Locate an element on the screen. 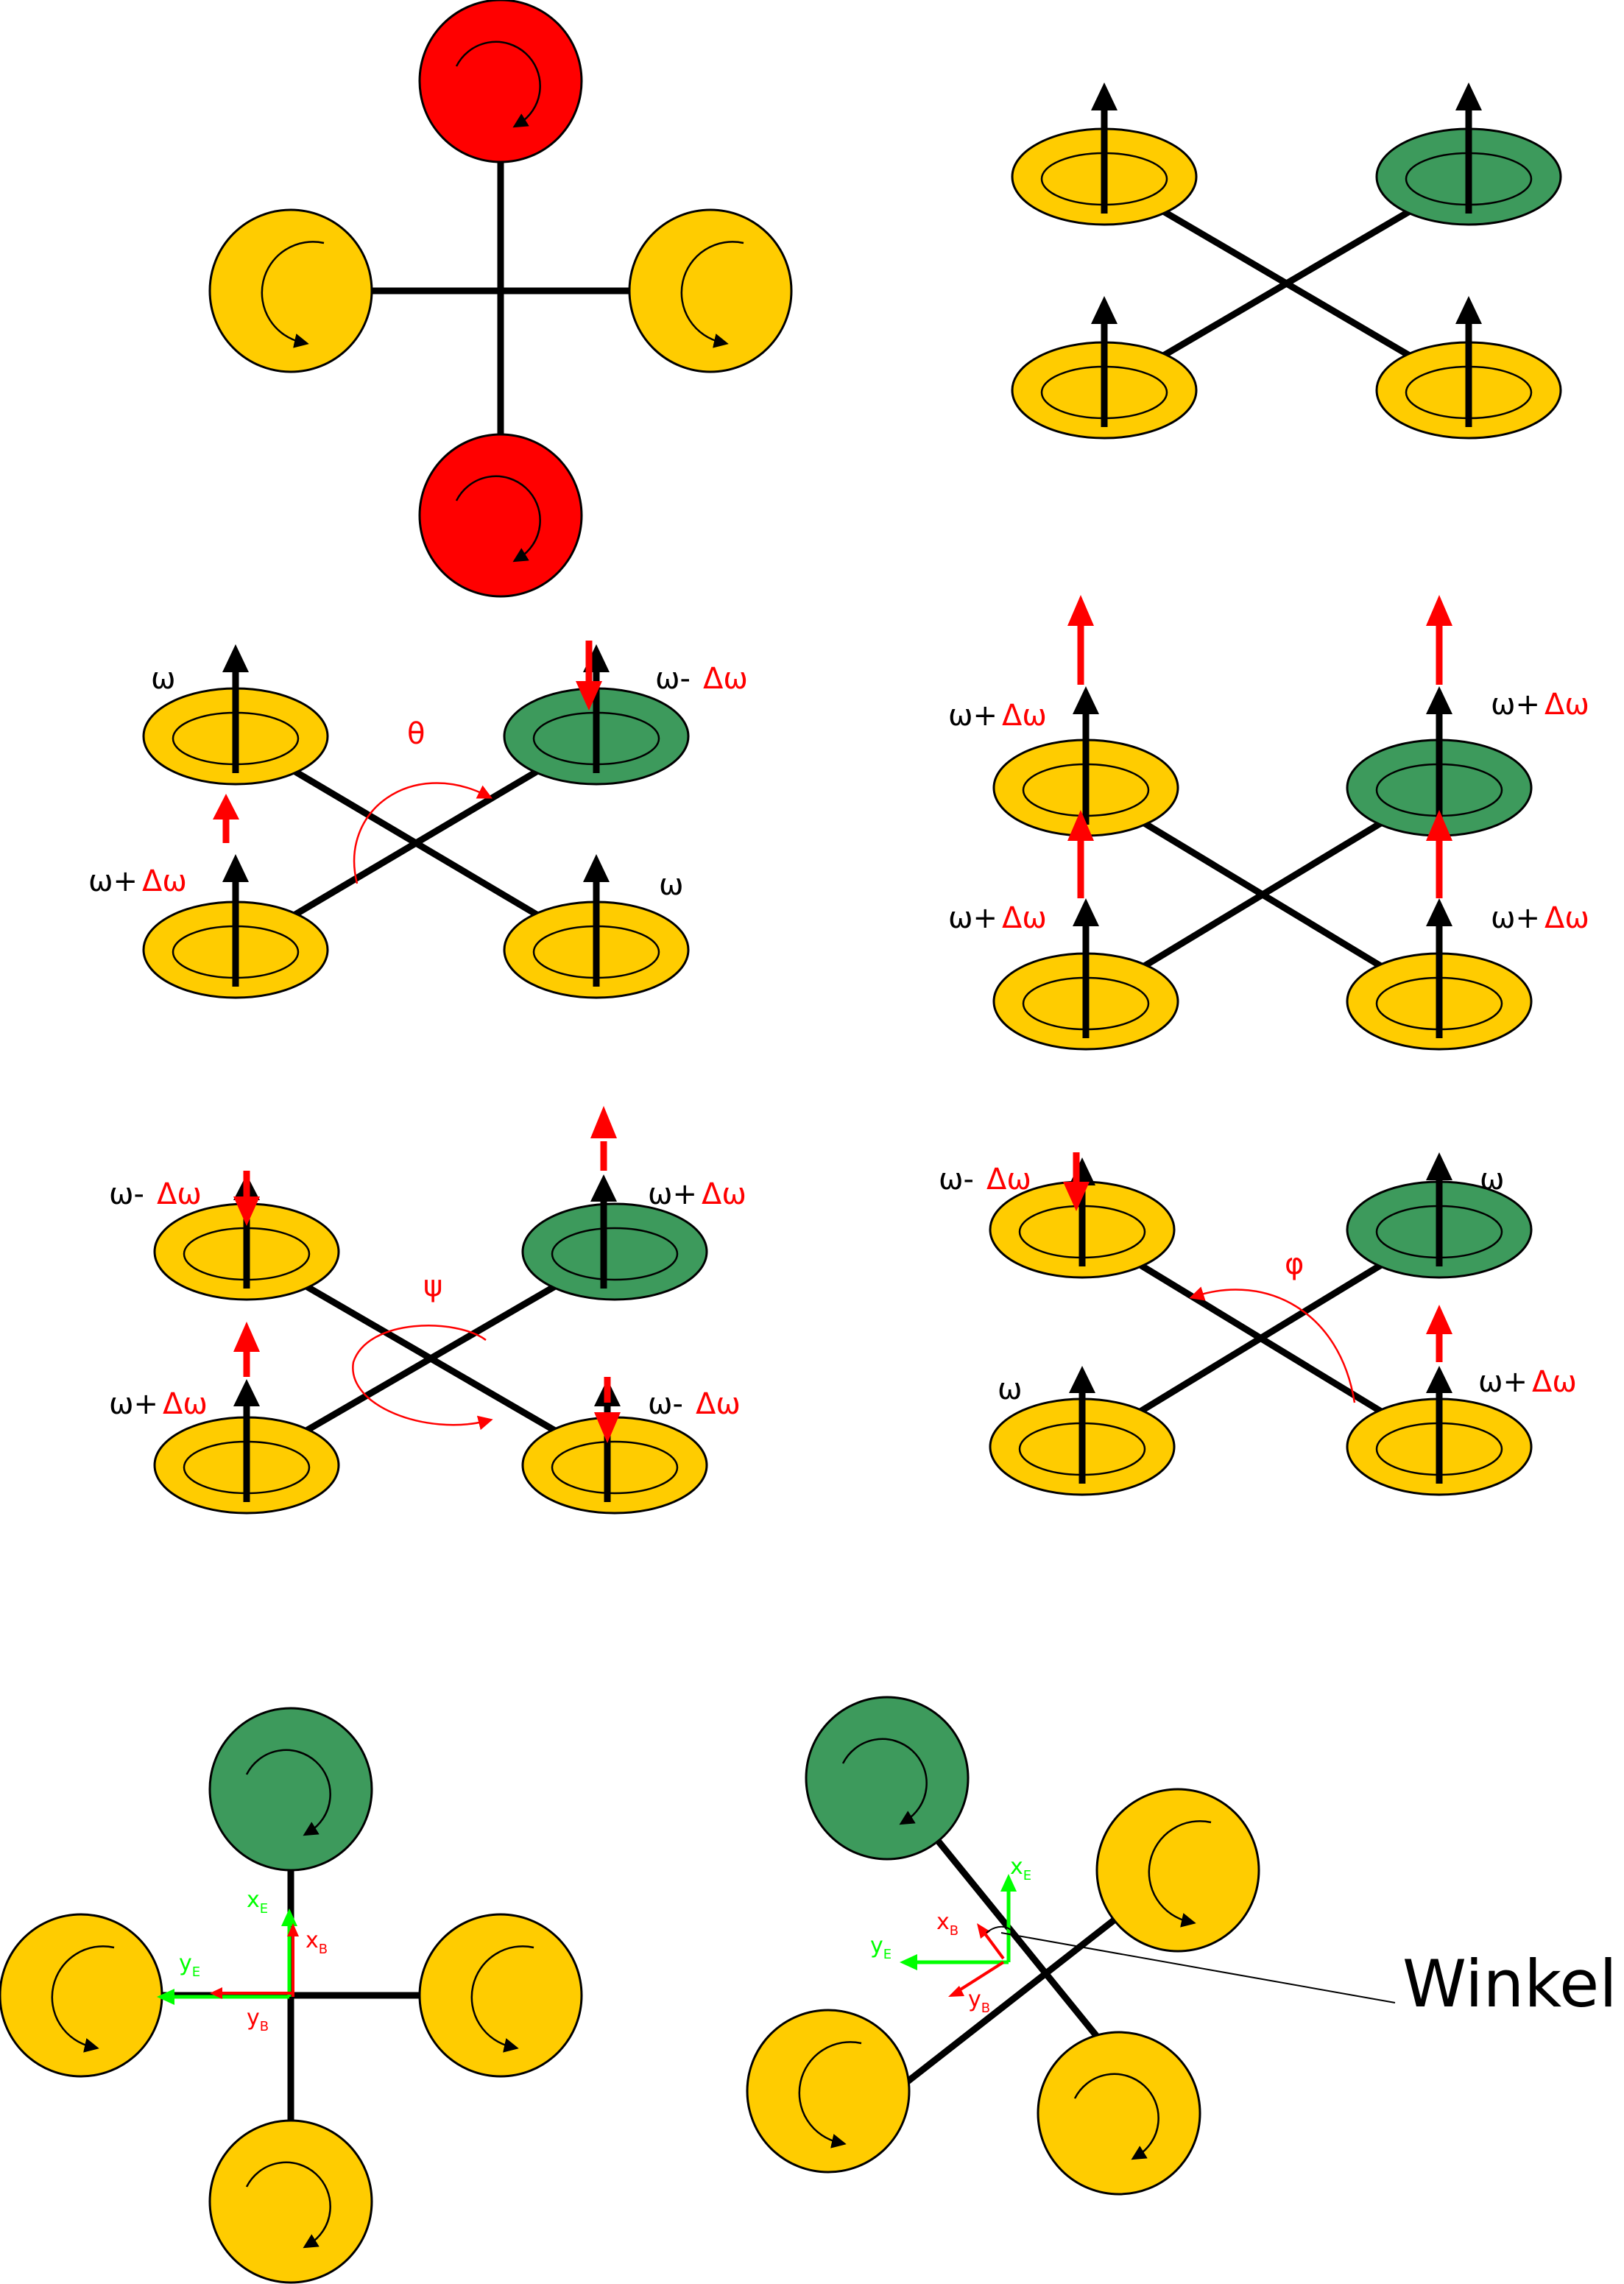 Image resolution: width=1624 pixels, height=2284 pixels. rotor-rear-right is located at coordinates (1468, 368).